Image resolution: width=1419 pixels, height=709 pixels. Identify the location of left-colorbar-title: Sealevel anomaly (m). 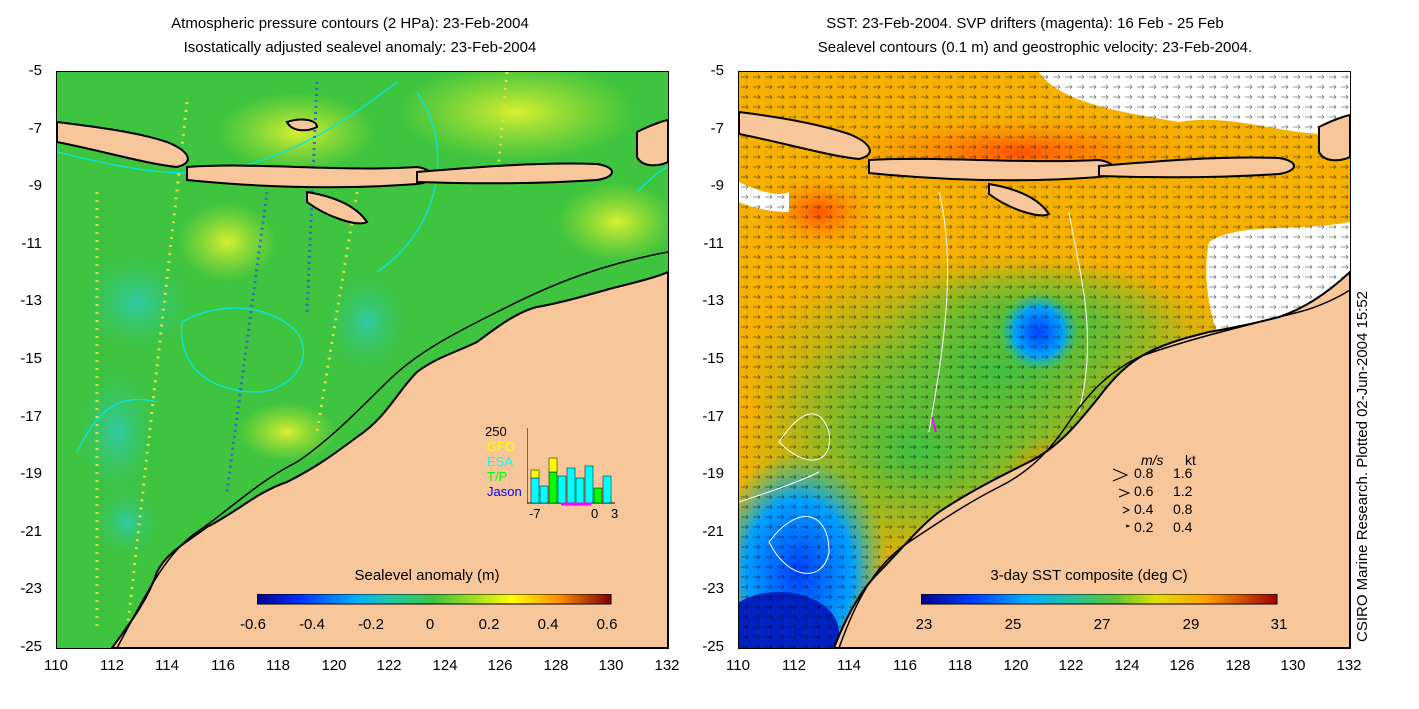
(427, 575).